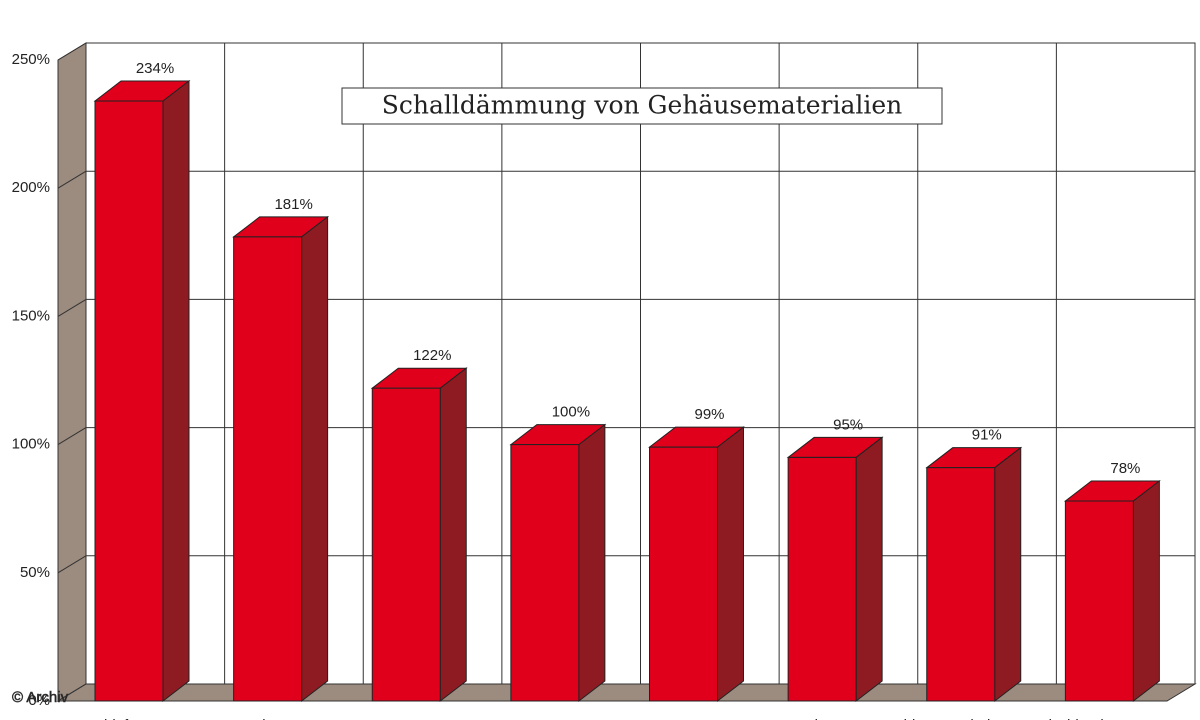 The width and height of the screenshot is (1200, 720). Describe the element at coordinates (693, 718) in the screenshot. I see `x-tick-label: MDF 16 mm` at that location.